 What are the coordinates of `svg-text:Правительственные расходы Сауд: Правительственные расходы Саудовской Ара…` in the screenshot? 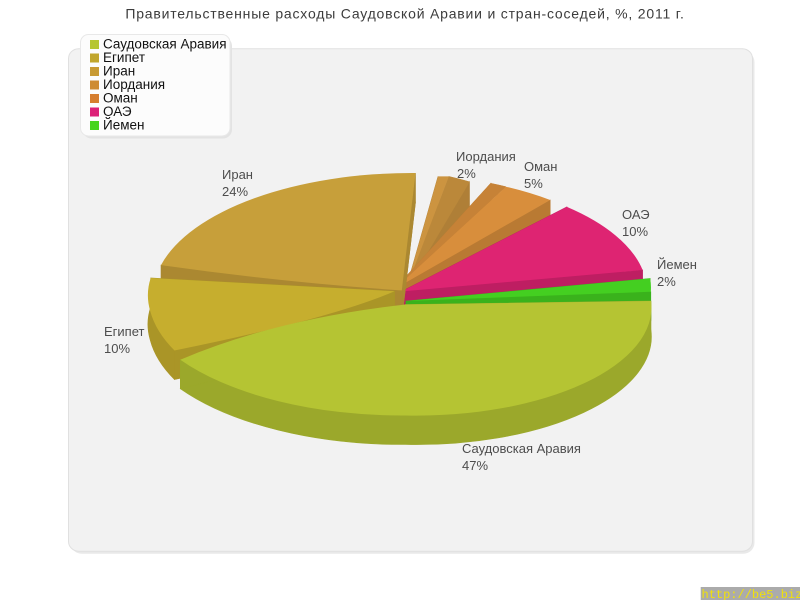 It's located at (404, 14).